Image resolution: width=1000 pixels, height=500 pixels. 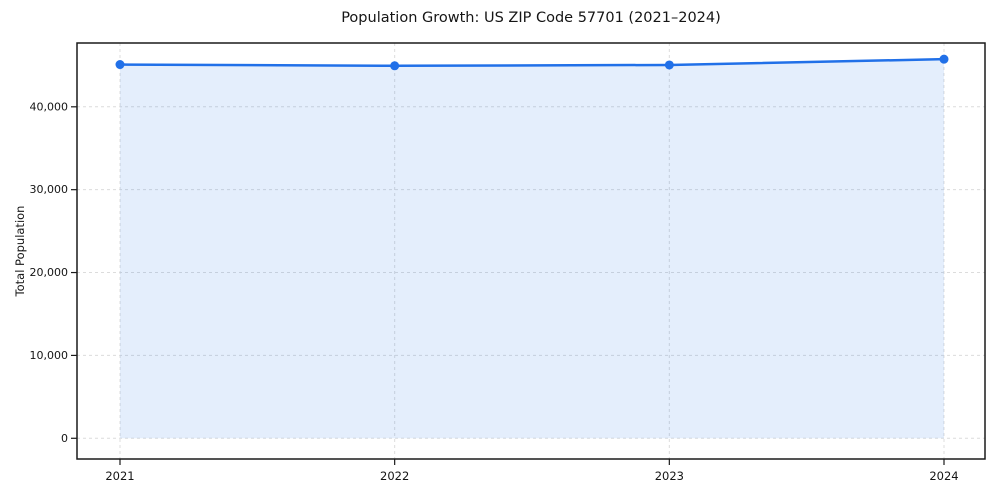 What do you see at coordinates (395, 66) in the screenshot?
I see `data-point-2022` at bounding box center [395, 66].